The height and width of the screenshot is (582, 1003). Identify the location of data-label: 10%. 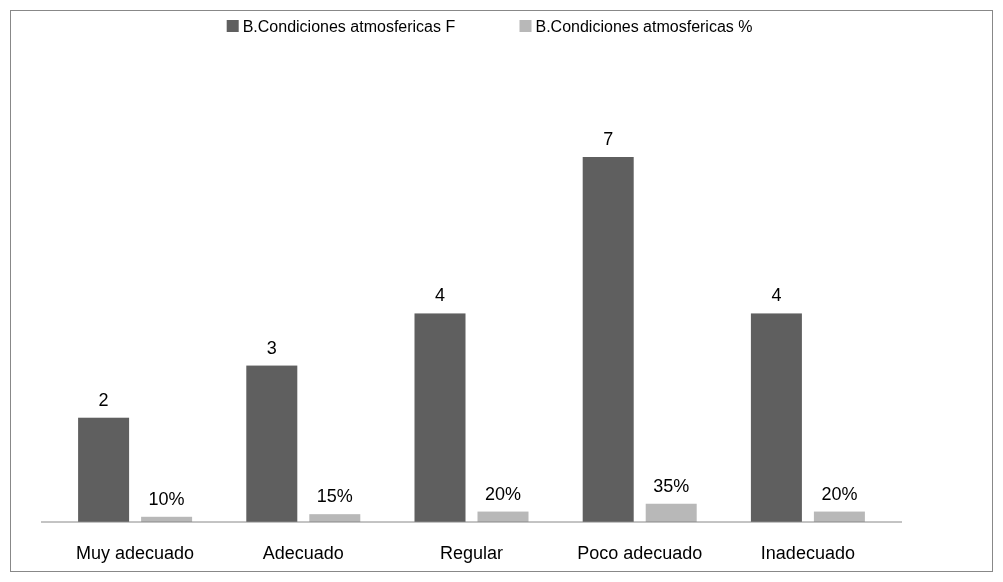
(166, 498).